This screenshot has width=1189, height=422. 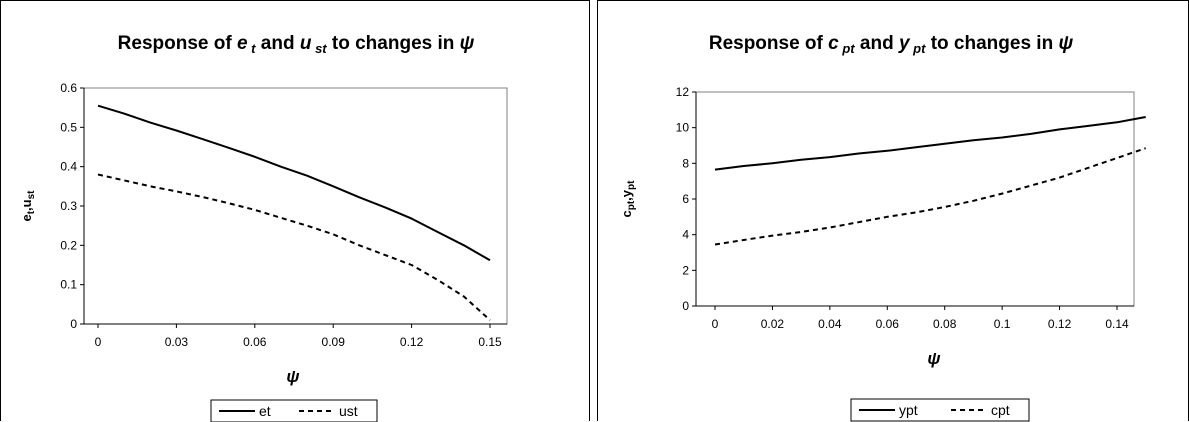 What do you see at coordinates (626, 213) in the screenshot?
I see `y-label-part: c` at bounding box center [626, 213].